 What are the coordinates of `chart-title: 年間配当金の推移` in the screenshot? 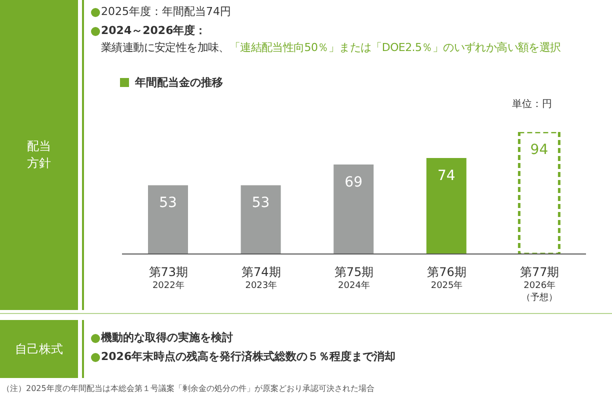 It's located at (179, 82).